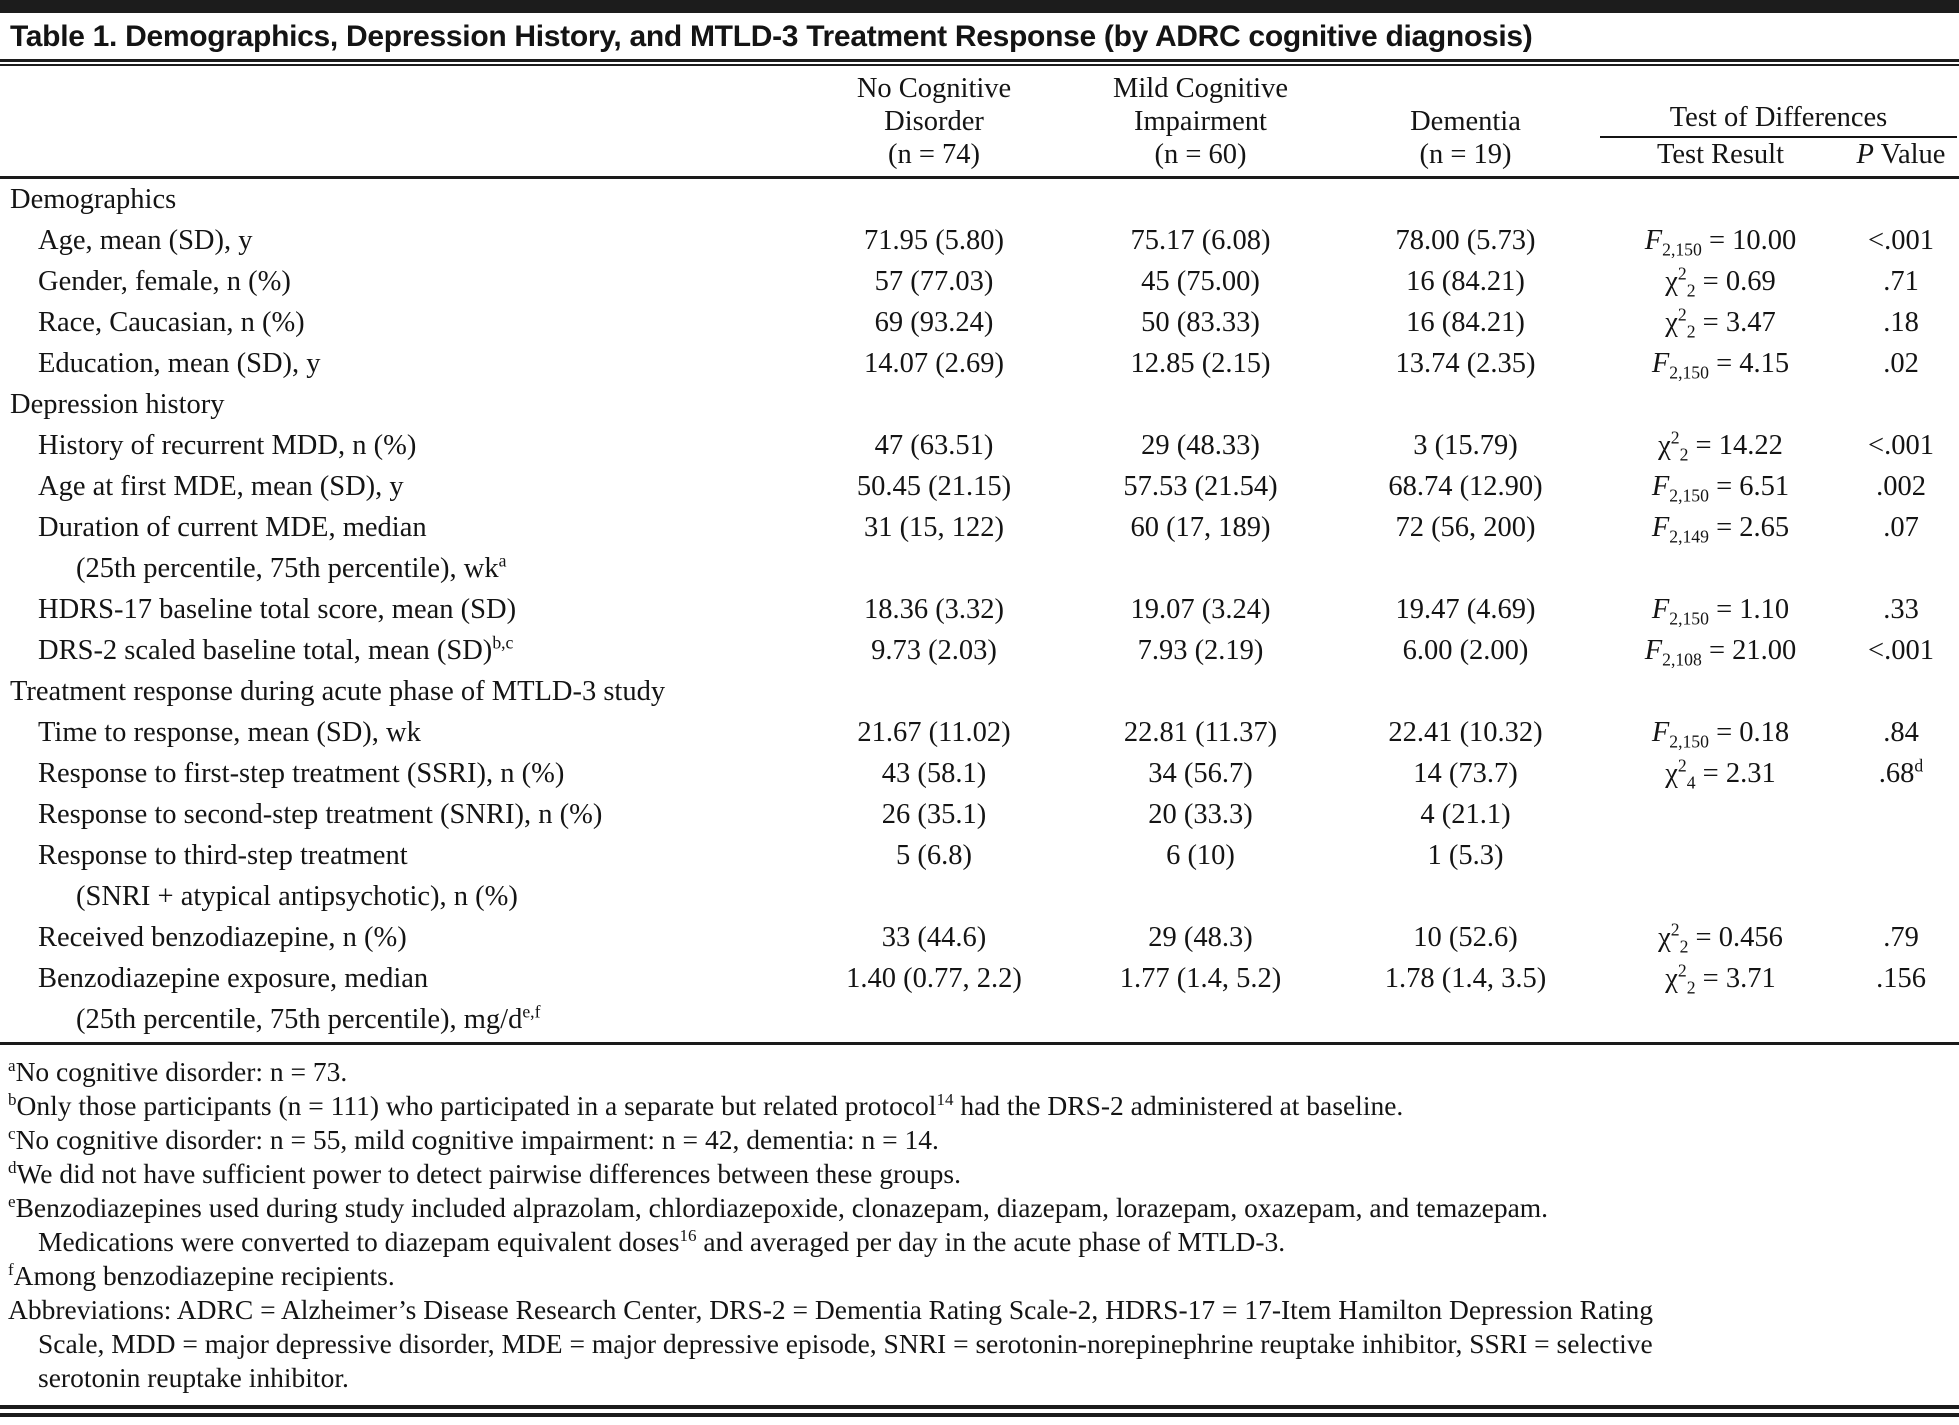 Image resolution: width=1959 pixels, height=1425 pixels. I want to click on test-of-differences-label: Test of Differences, so click(1778, 119).